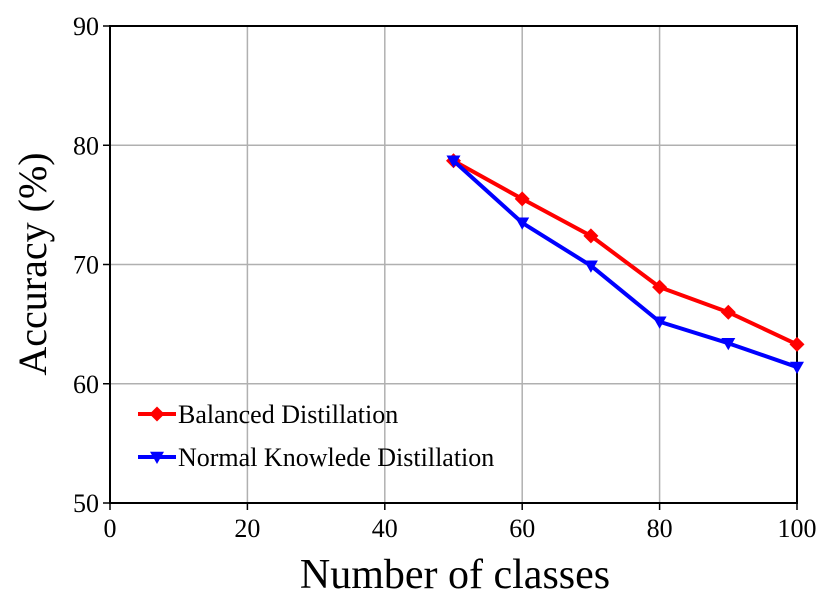 This screenshot has width=831, height=610. Describe the element at coordinates (86, 503) in the screenshot. I see `y-tick-label: 50` at that location.